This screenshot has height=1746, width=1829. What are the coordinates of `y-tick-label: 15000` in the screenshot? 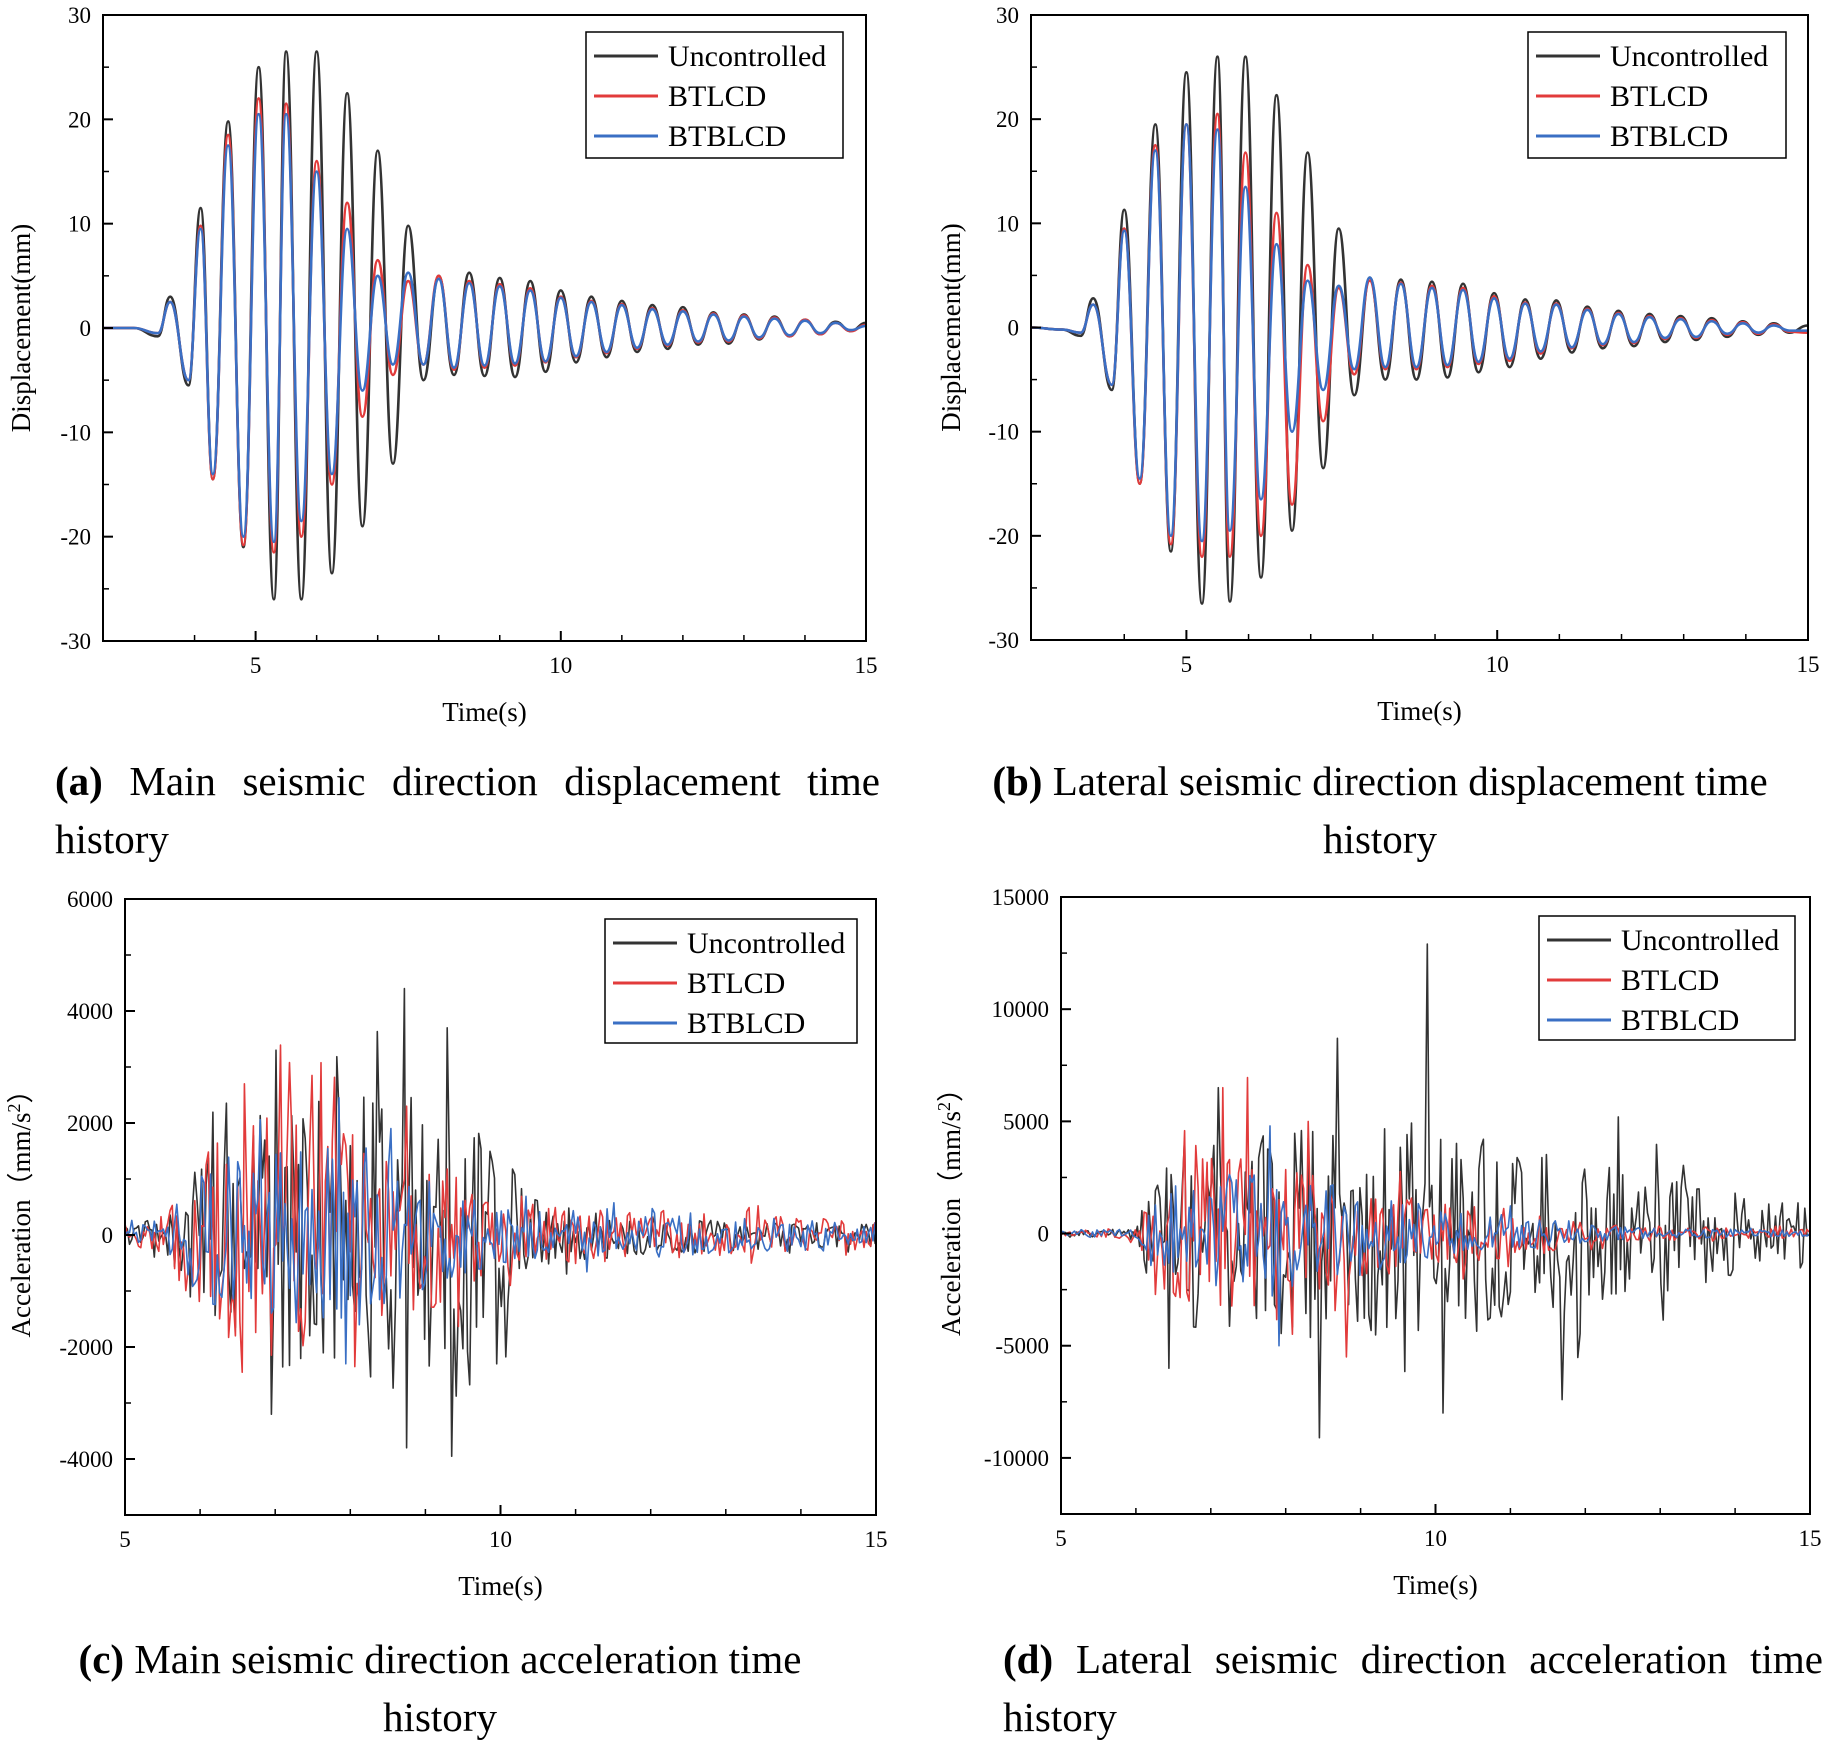 It's located at (1021, 897).